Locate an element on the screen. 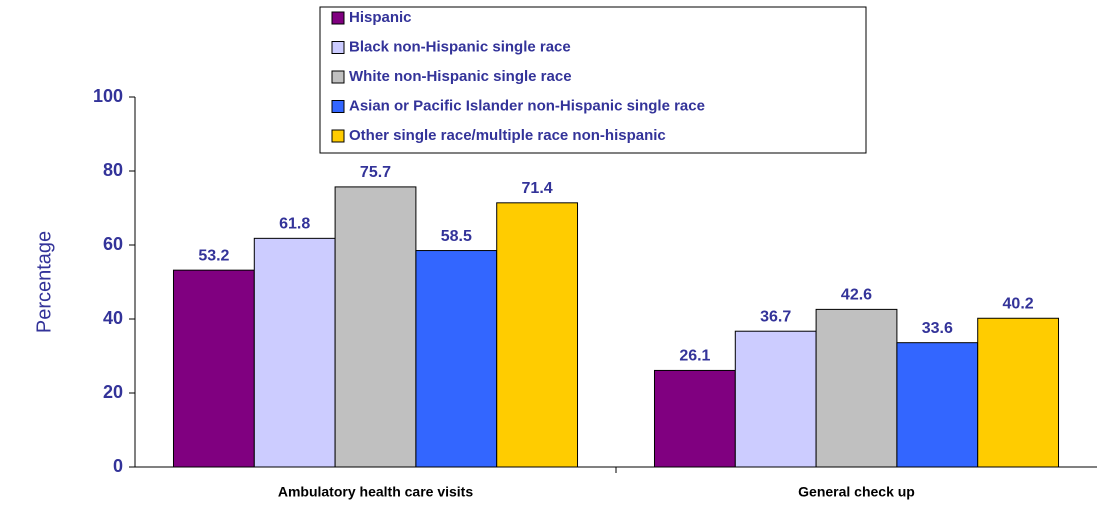 Image resolution: width=1097 pixels, height=506 pixels. legend-label: White non-Hispanic single race is located at coordinates (460, 76).